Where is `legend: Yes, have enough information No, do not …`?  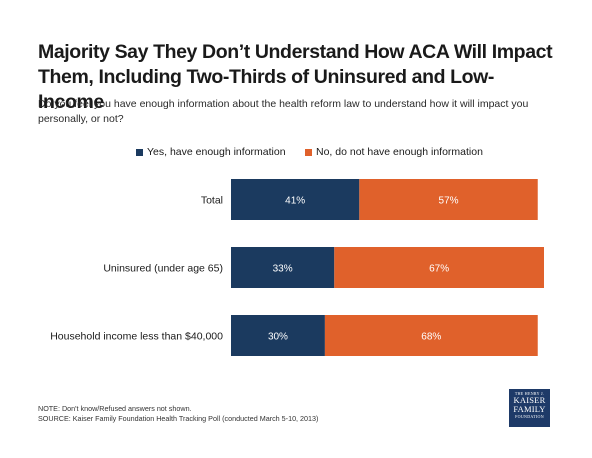 legend: Yes, have enough information No, do not … is located at coordinates (296, 154).